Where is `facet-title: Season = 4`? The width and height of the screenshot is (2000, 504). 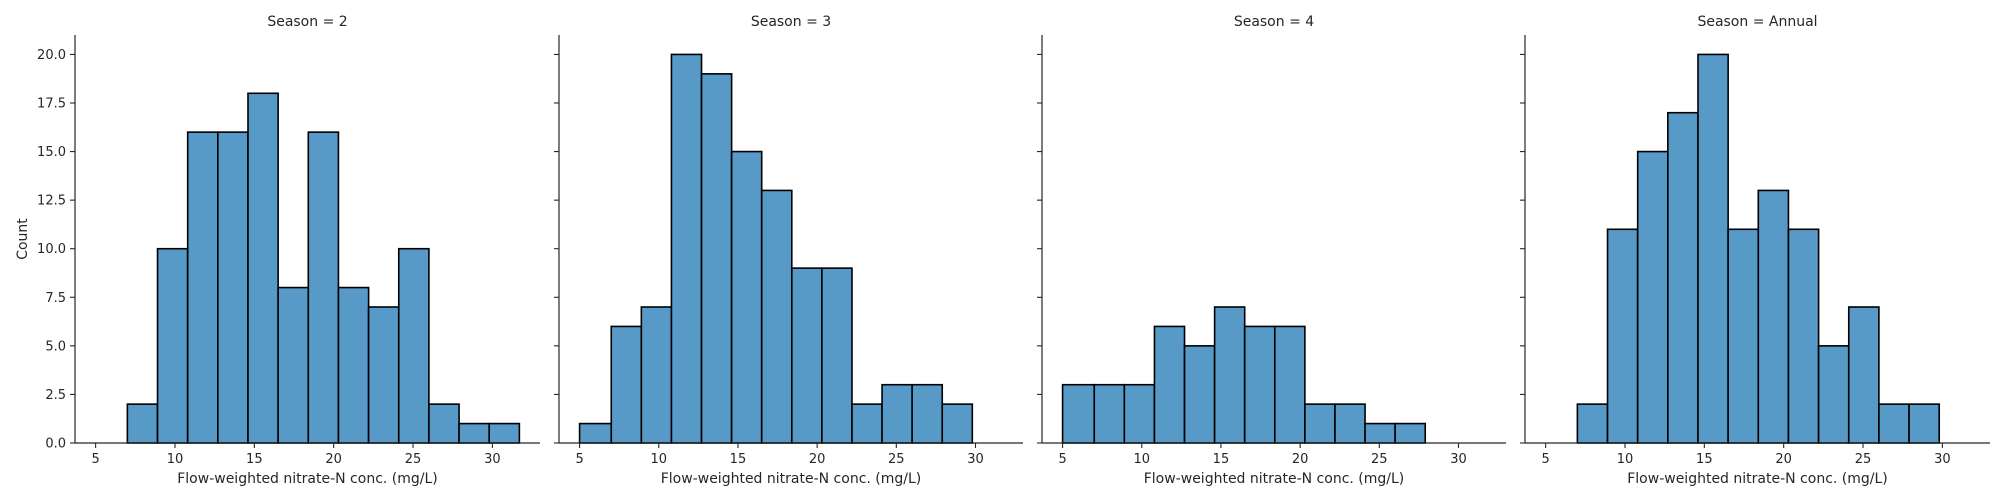 facet-title: Season = 4 is located at coordinates (1274, 22).